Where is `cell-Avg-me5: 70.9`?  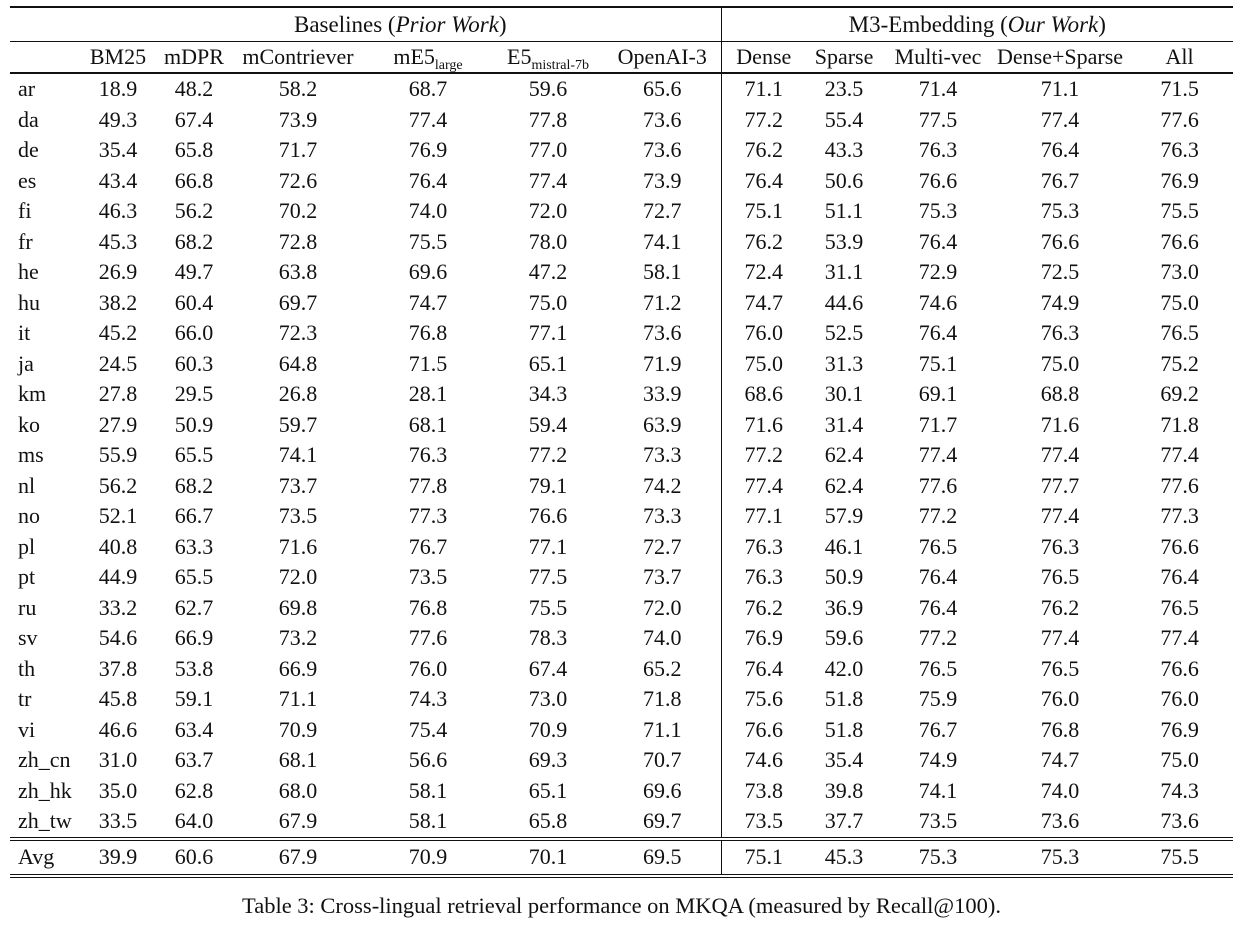
cell-Avg-me5: 70.9 is located at coordinates (428, 856).